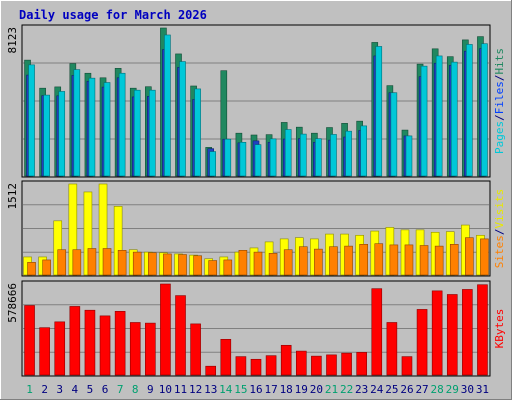 This screenshot has height=400, width=512. I want to click on x-tick-label: 17, so click(270, 389).